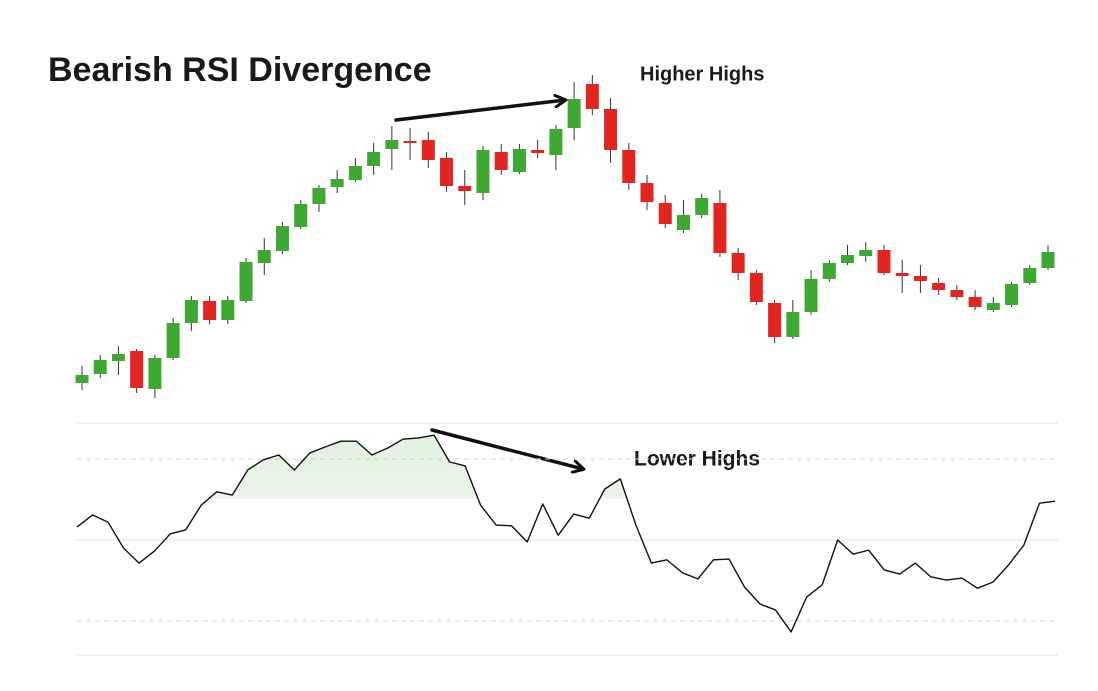  I want to click on annotation: Lower Highs, so click(697, 459).